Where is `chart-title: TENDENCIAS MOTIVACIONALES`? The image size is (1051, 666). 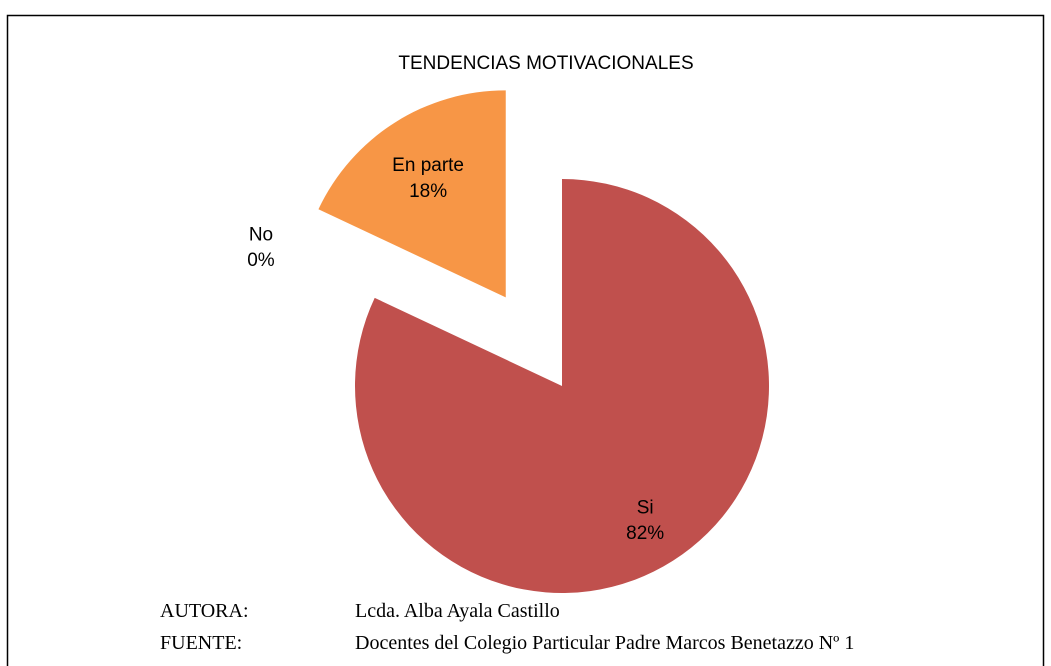
chart-title: TENDENCIAS MOTIVACIONALES is located at coordinates (545, 63).